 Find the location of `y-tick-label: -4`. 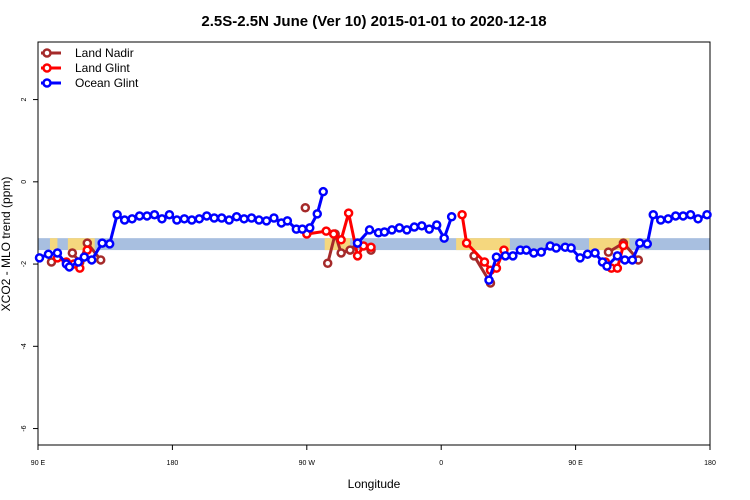

y-tick-label: -4 is located at coordinates (24, 346).